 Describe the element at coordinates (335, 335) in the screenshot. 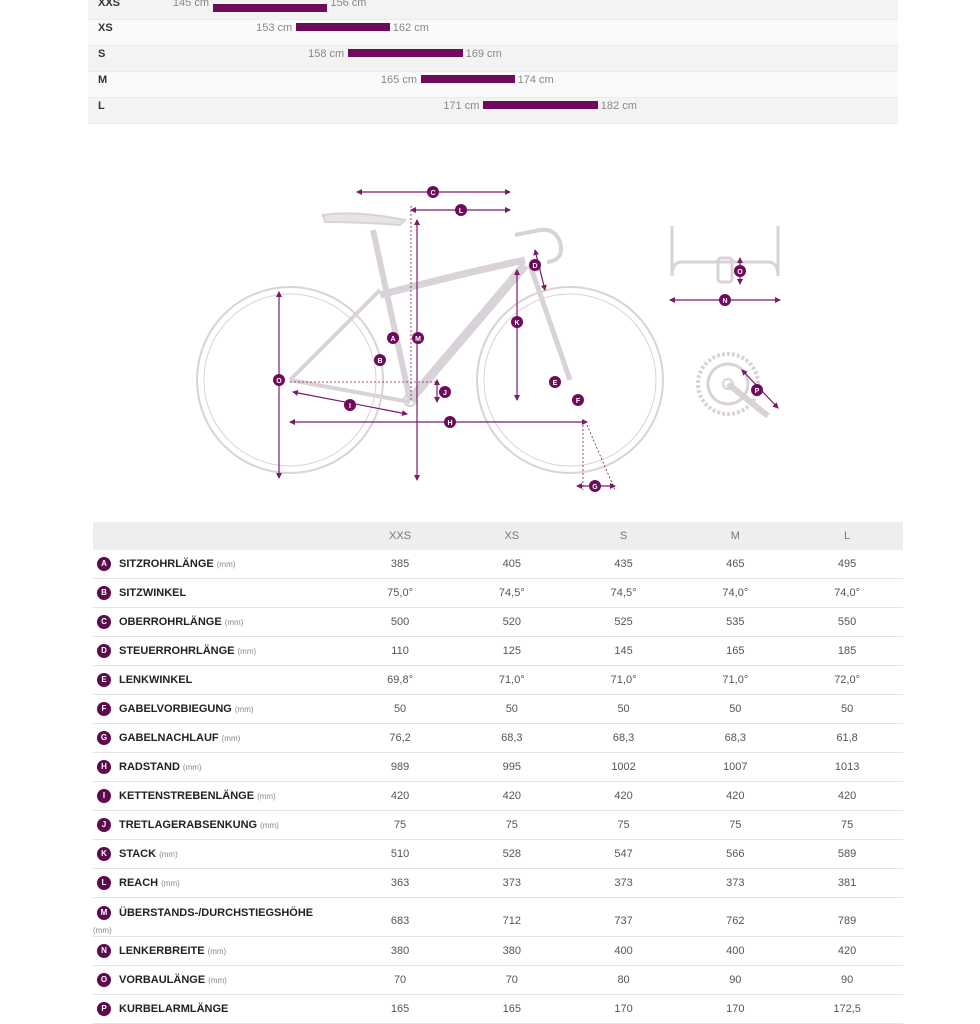

I see `frame-seatstay` at that location.